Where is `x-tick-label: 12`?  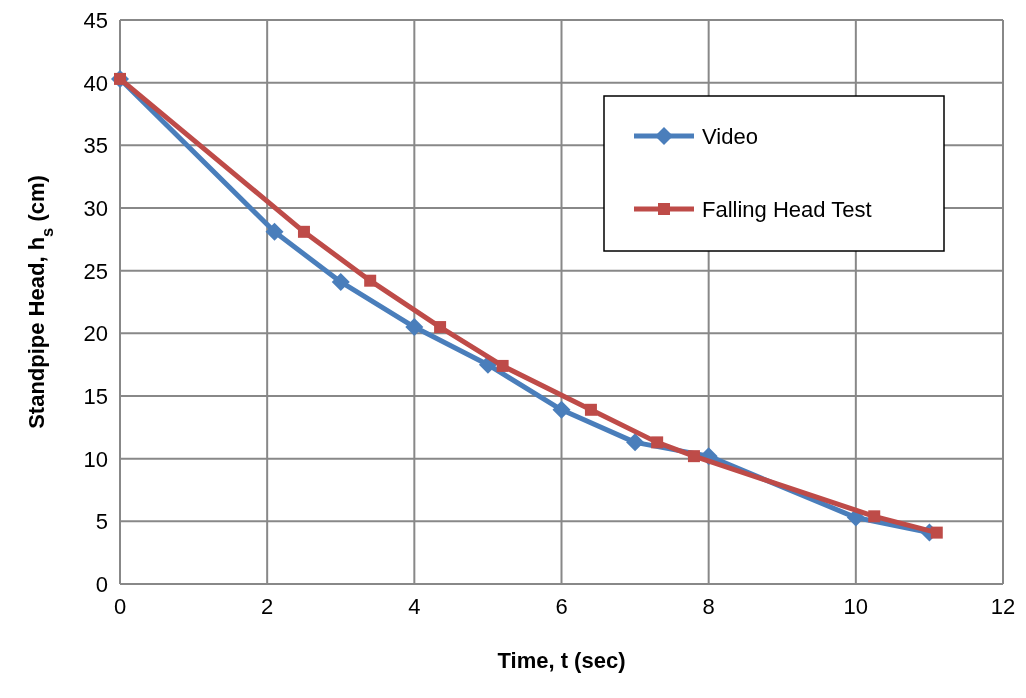
x-tick-label: 12 is located at coordinates (1003, 606).